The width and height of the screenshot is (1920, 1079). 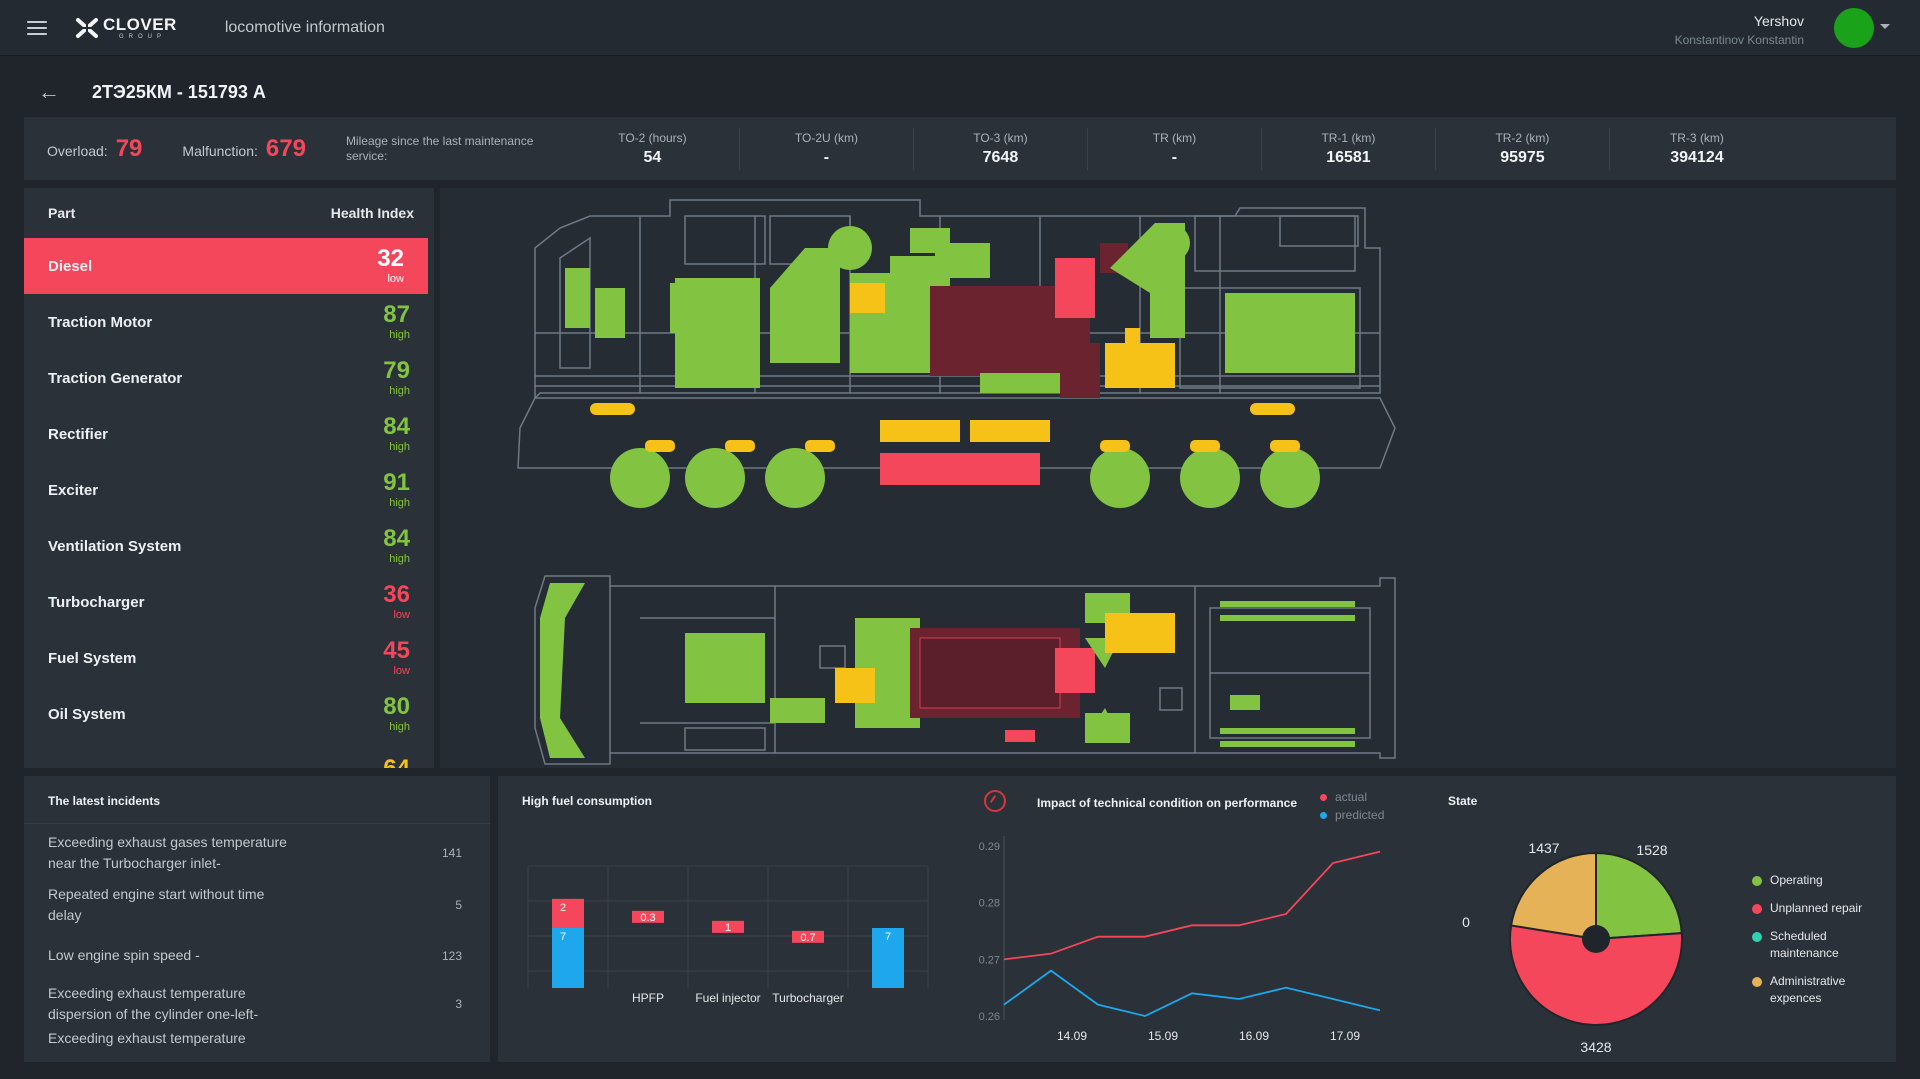 What do you see at coordinates (1572, 947) in the screenshot?
I see `state-chart: 1528 3428 0 1437` at bounding box center [1572, 947].